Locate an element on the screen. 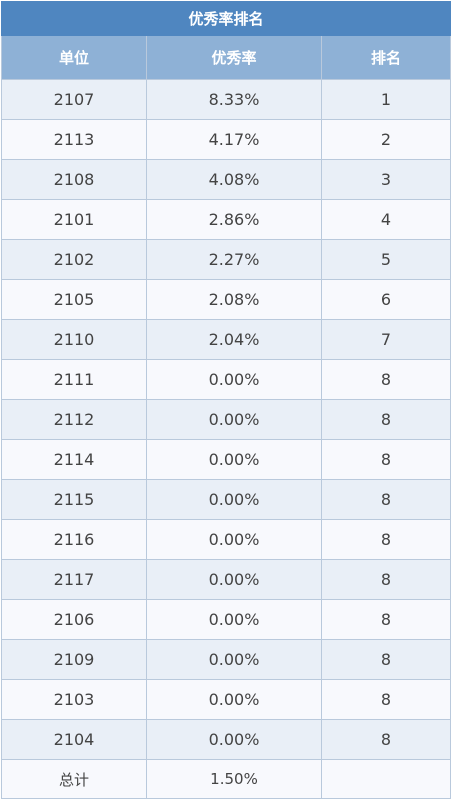 The width and height of the screenshot is (452, 800). cell-unit: 2114 is located at coordinates (74, 459).